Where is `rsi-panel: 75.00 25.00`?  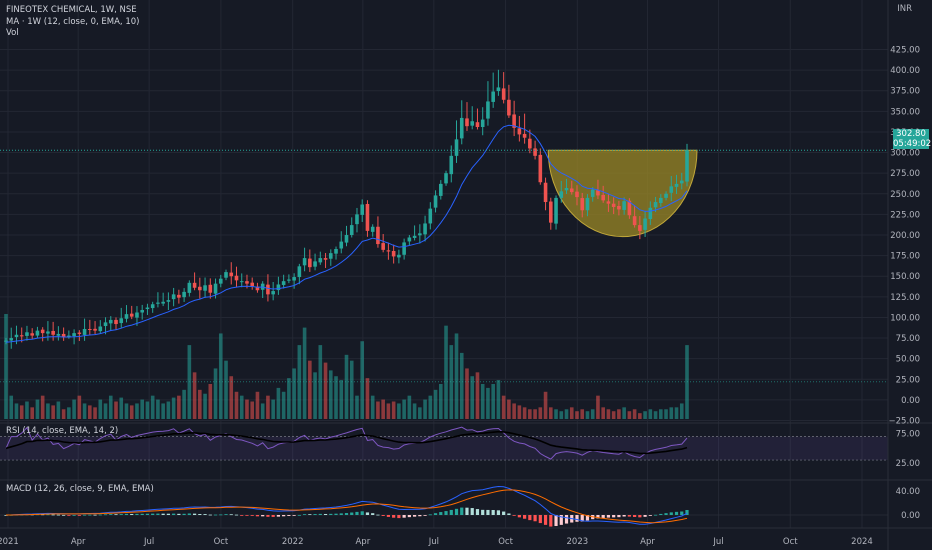
rsi-panel: 75.00 25.00 is located at coordinates (466, 445).